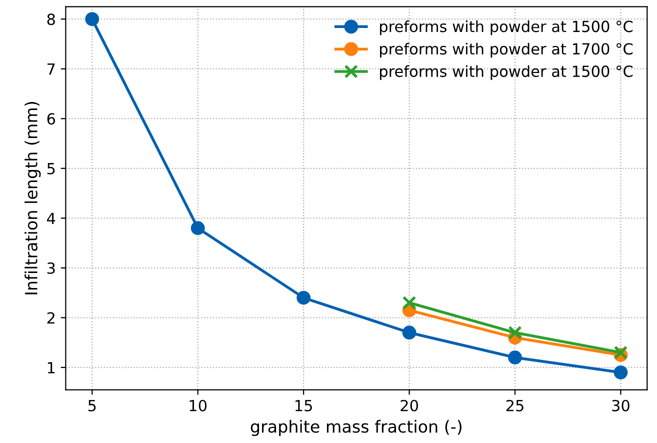 The width and height of the screenshot is (657, 443). Describe the element at coordinates (506, 50) in the screenshot. I see `legend-label: preforms with powder at 1700 °C` at that location.